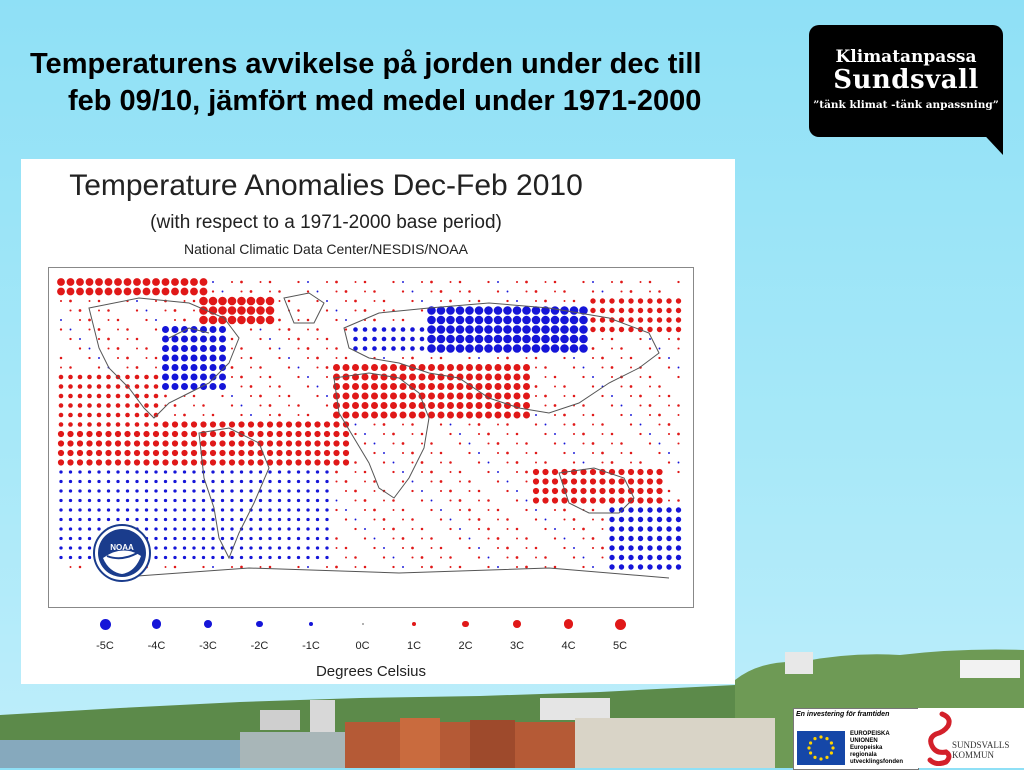 The image size is (1024, 770). What do you see at coordinates (105, 646) in the screenshot?
I see `scale-label: -5C` at bounding box center [105, 646].